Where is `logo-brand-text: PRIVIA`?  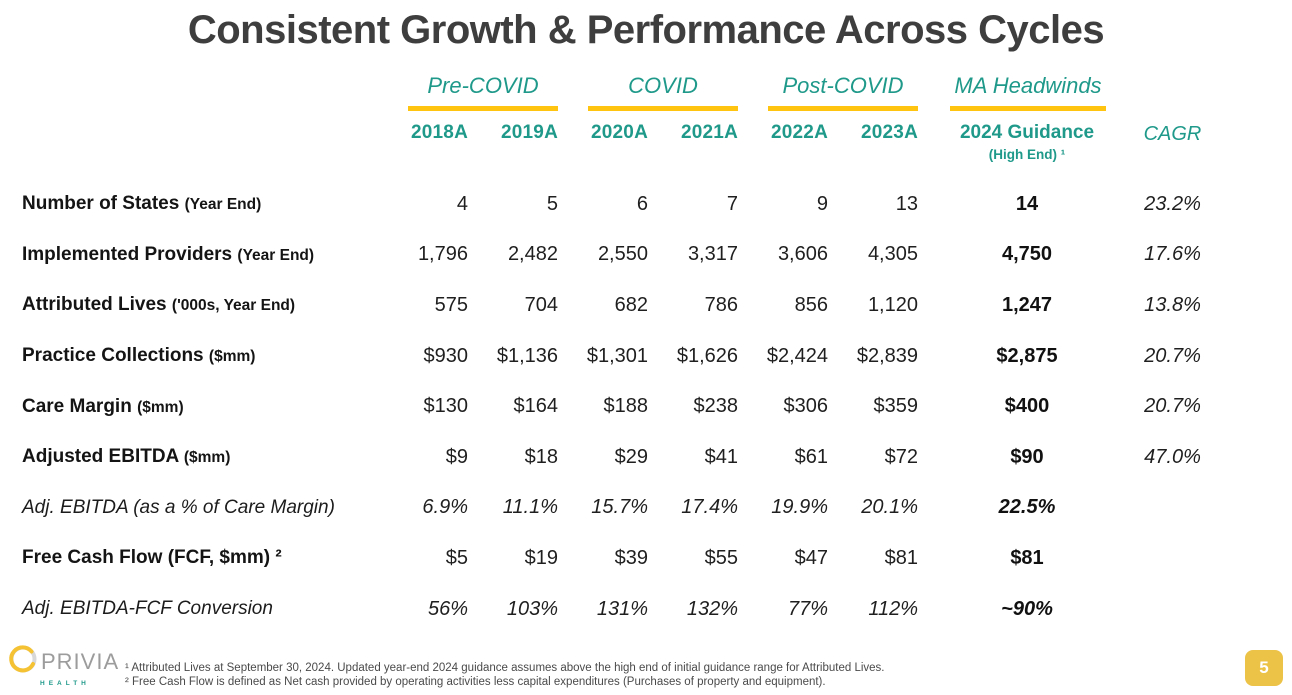 logo-brand-text: PRIVIA is located at coordinates (80, 661).